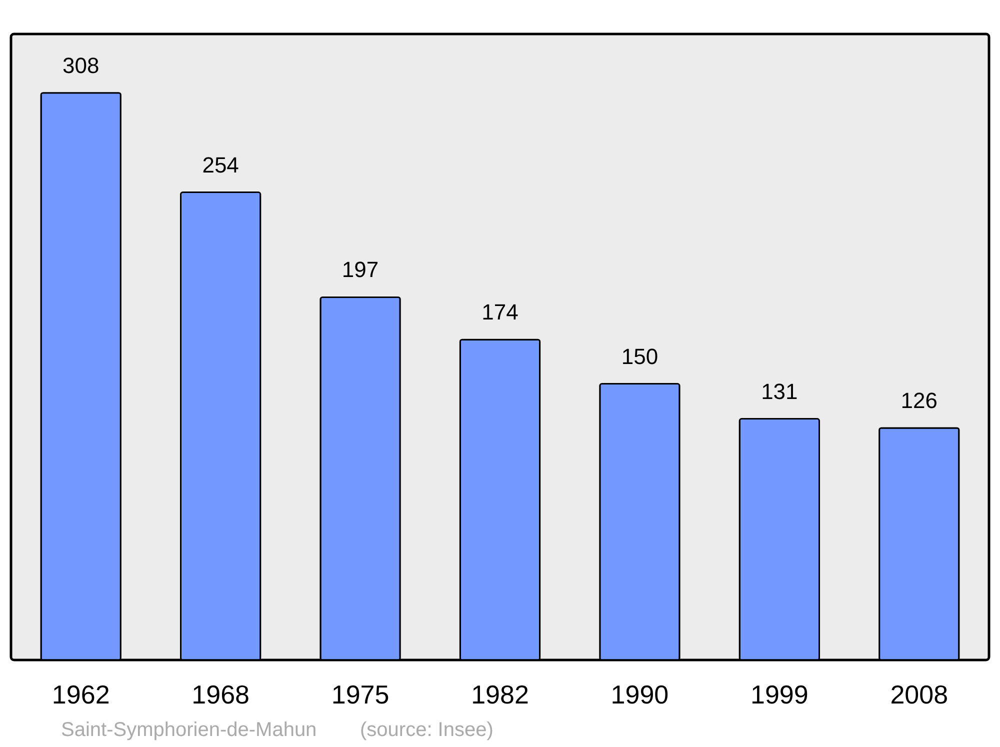  I want to click on data-label: 254, so click(220, 165).